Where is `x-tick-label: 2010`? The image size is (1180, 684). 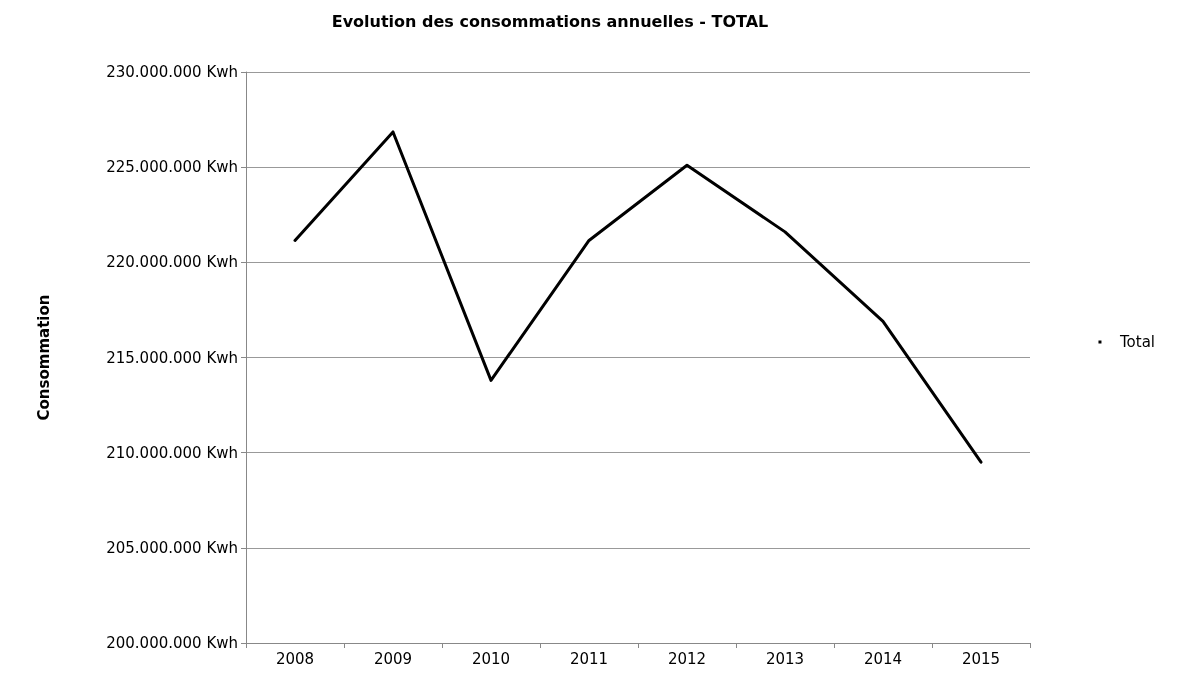 x-tick-label: 2010 is located at coordinates (491, 658).